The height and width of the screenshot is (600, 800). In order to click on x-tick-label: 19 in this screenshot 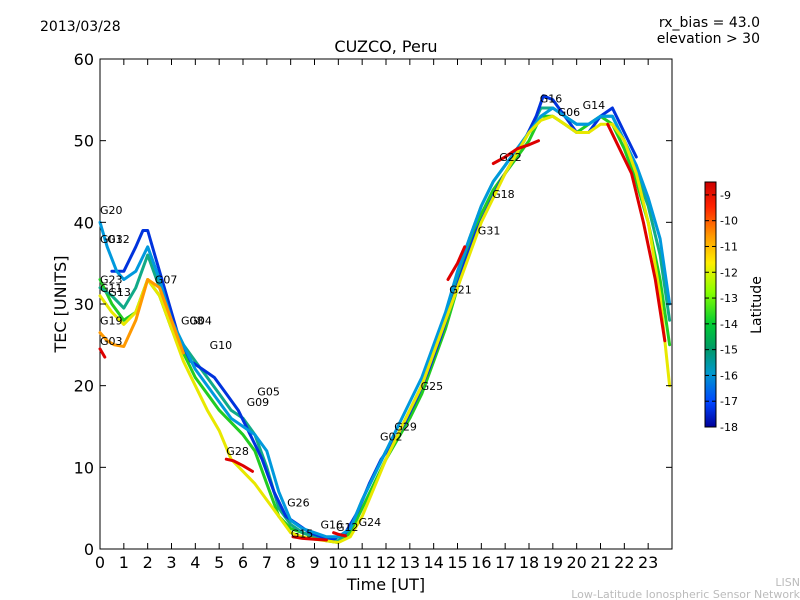, I will do `click(553, 562)`.